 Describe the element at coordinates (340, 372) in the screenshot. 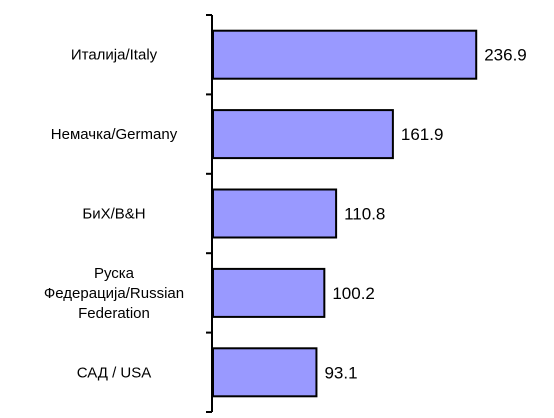

I see `bar-value-label: 93.1` at that location.